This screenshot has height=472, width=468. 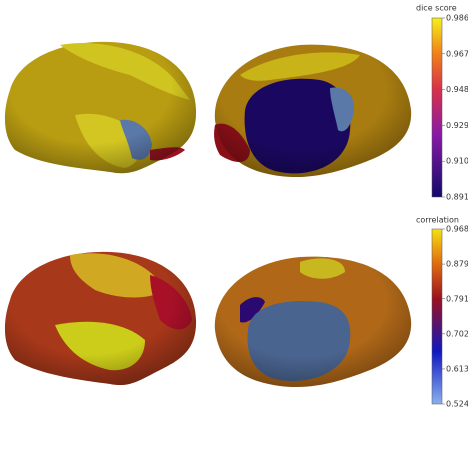 I want to click on brain-lateral-correlation, so click(x=100, y=318).